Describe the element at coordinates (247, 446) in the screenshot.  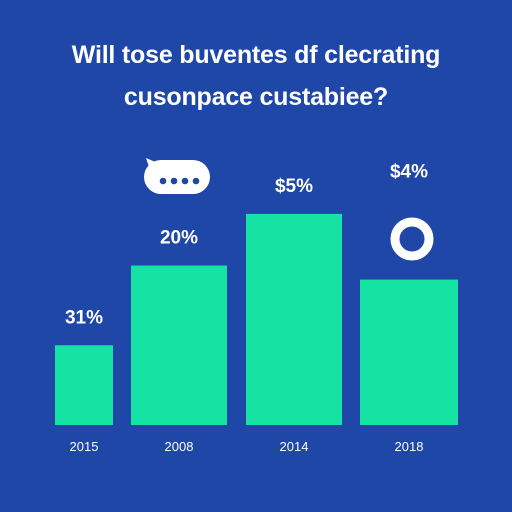
I see `x-axis-ticks: 2015 2008 2014 2018` at that location.